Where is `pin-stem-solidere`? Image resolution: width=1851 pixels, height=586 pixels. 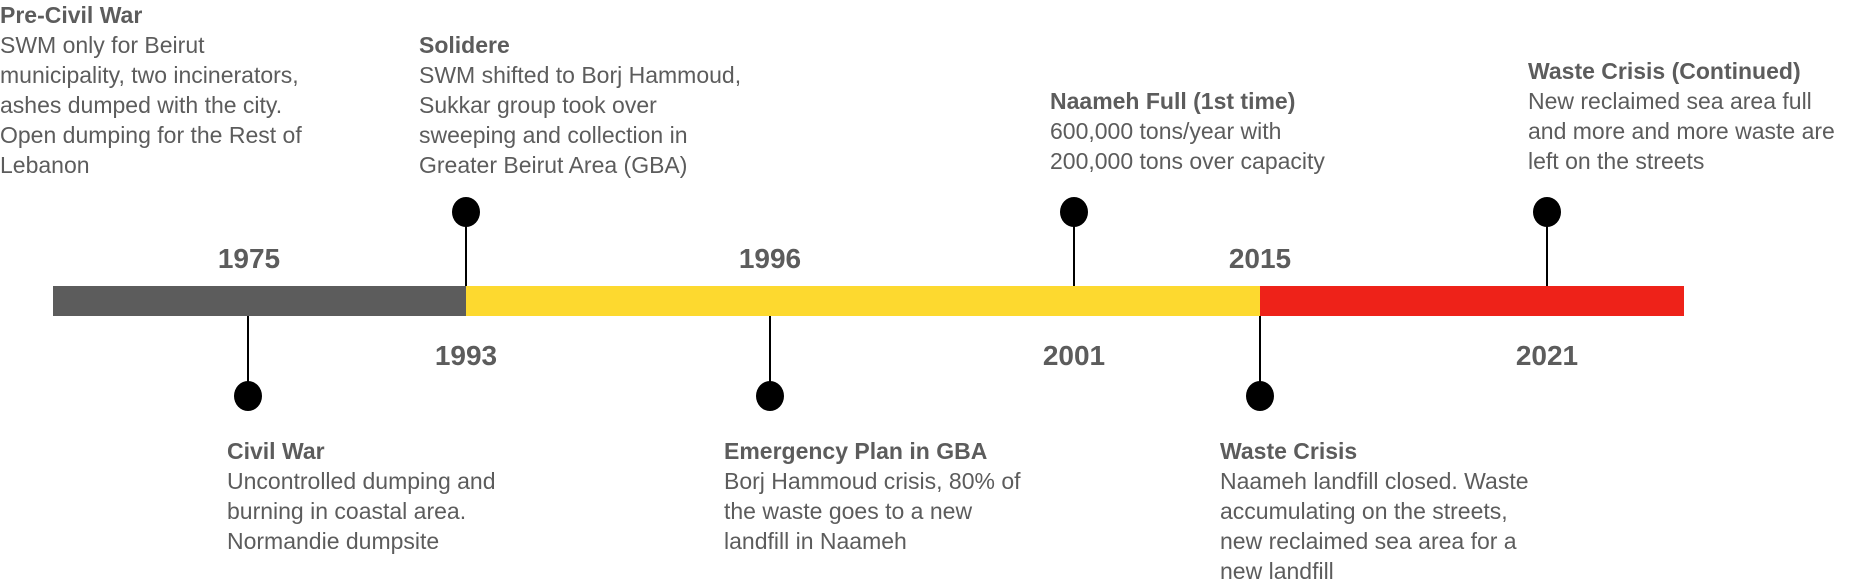 pin-stem-solidere is located at coordinates (466, 249).